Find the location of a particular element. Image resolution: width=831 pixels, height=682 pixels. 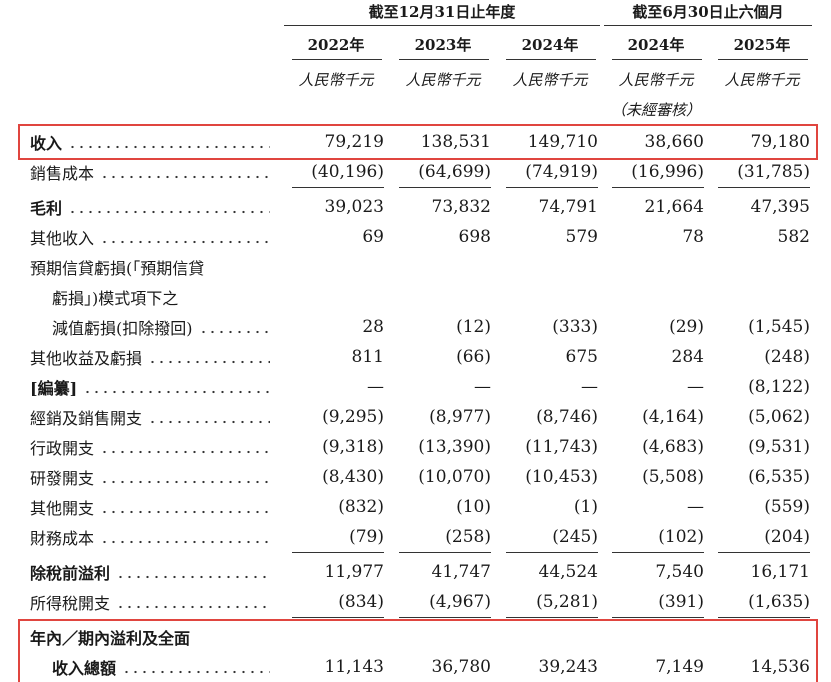

cell-value: (258) is located at coordinates (468, 537).